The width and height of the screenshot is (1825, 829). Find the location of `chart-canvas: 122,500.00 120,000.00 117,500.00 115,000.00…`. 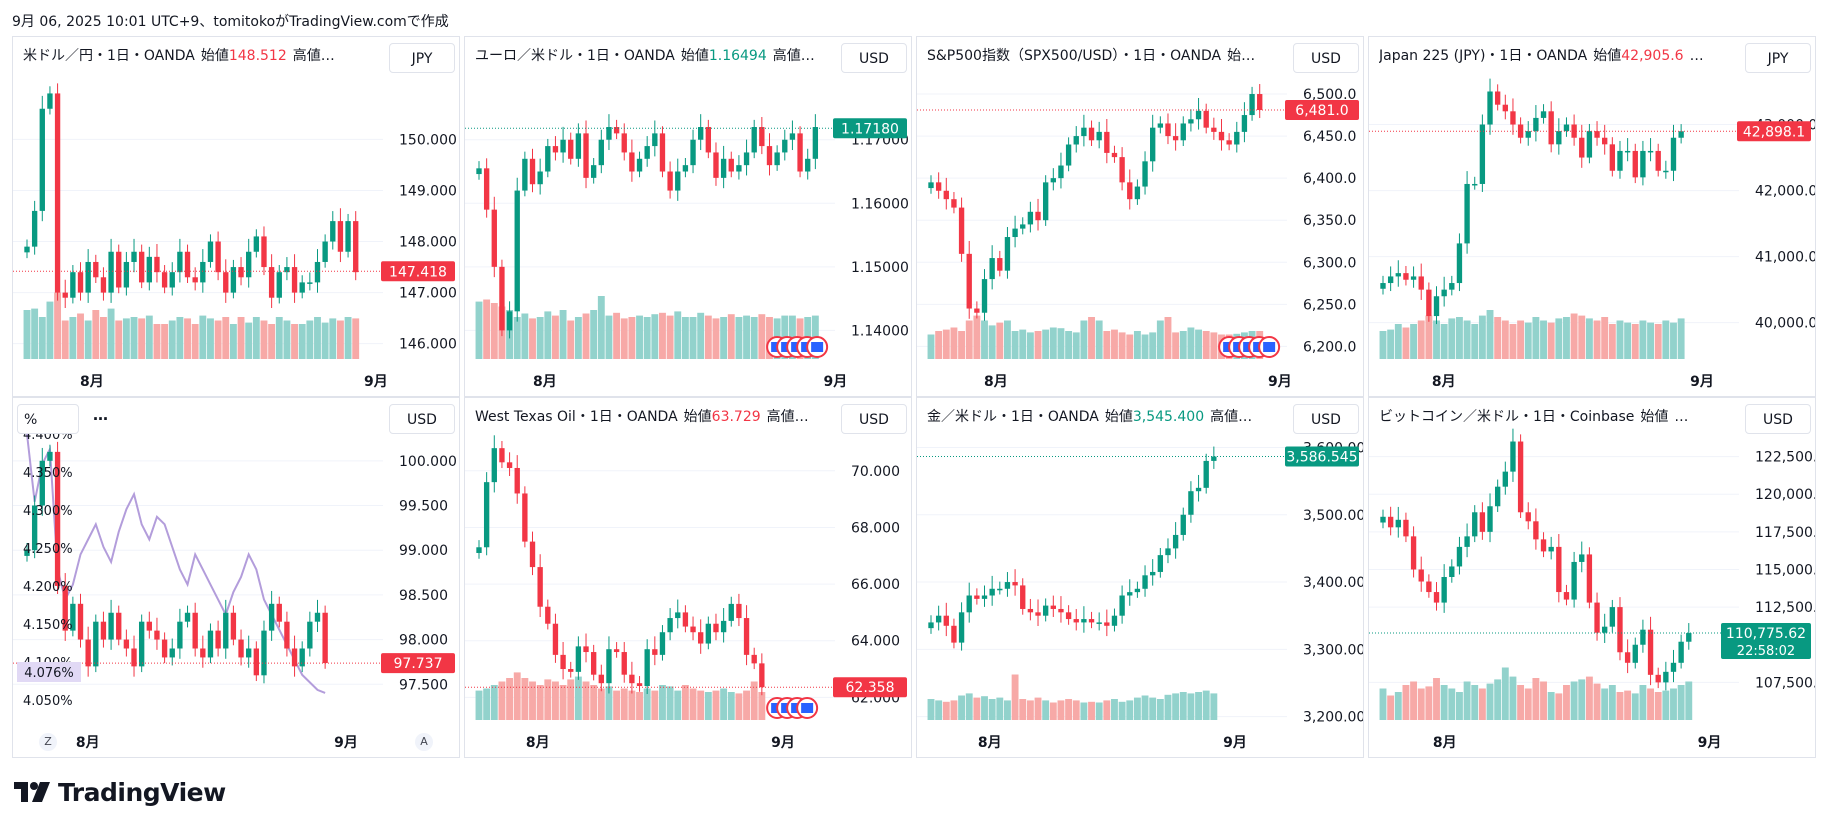

chart-canvas: 122,500.00 120,000.00 117,500.00 115,000.00… is located at coordinates (1592, 578).